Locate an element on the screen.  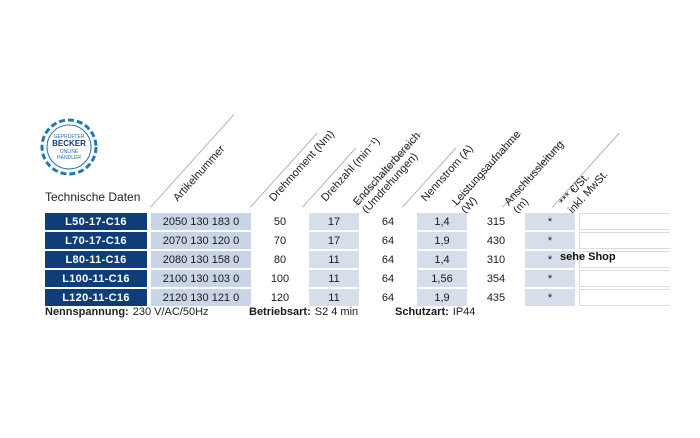
svg-text: BECKER is located at coordinates (69, 143).